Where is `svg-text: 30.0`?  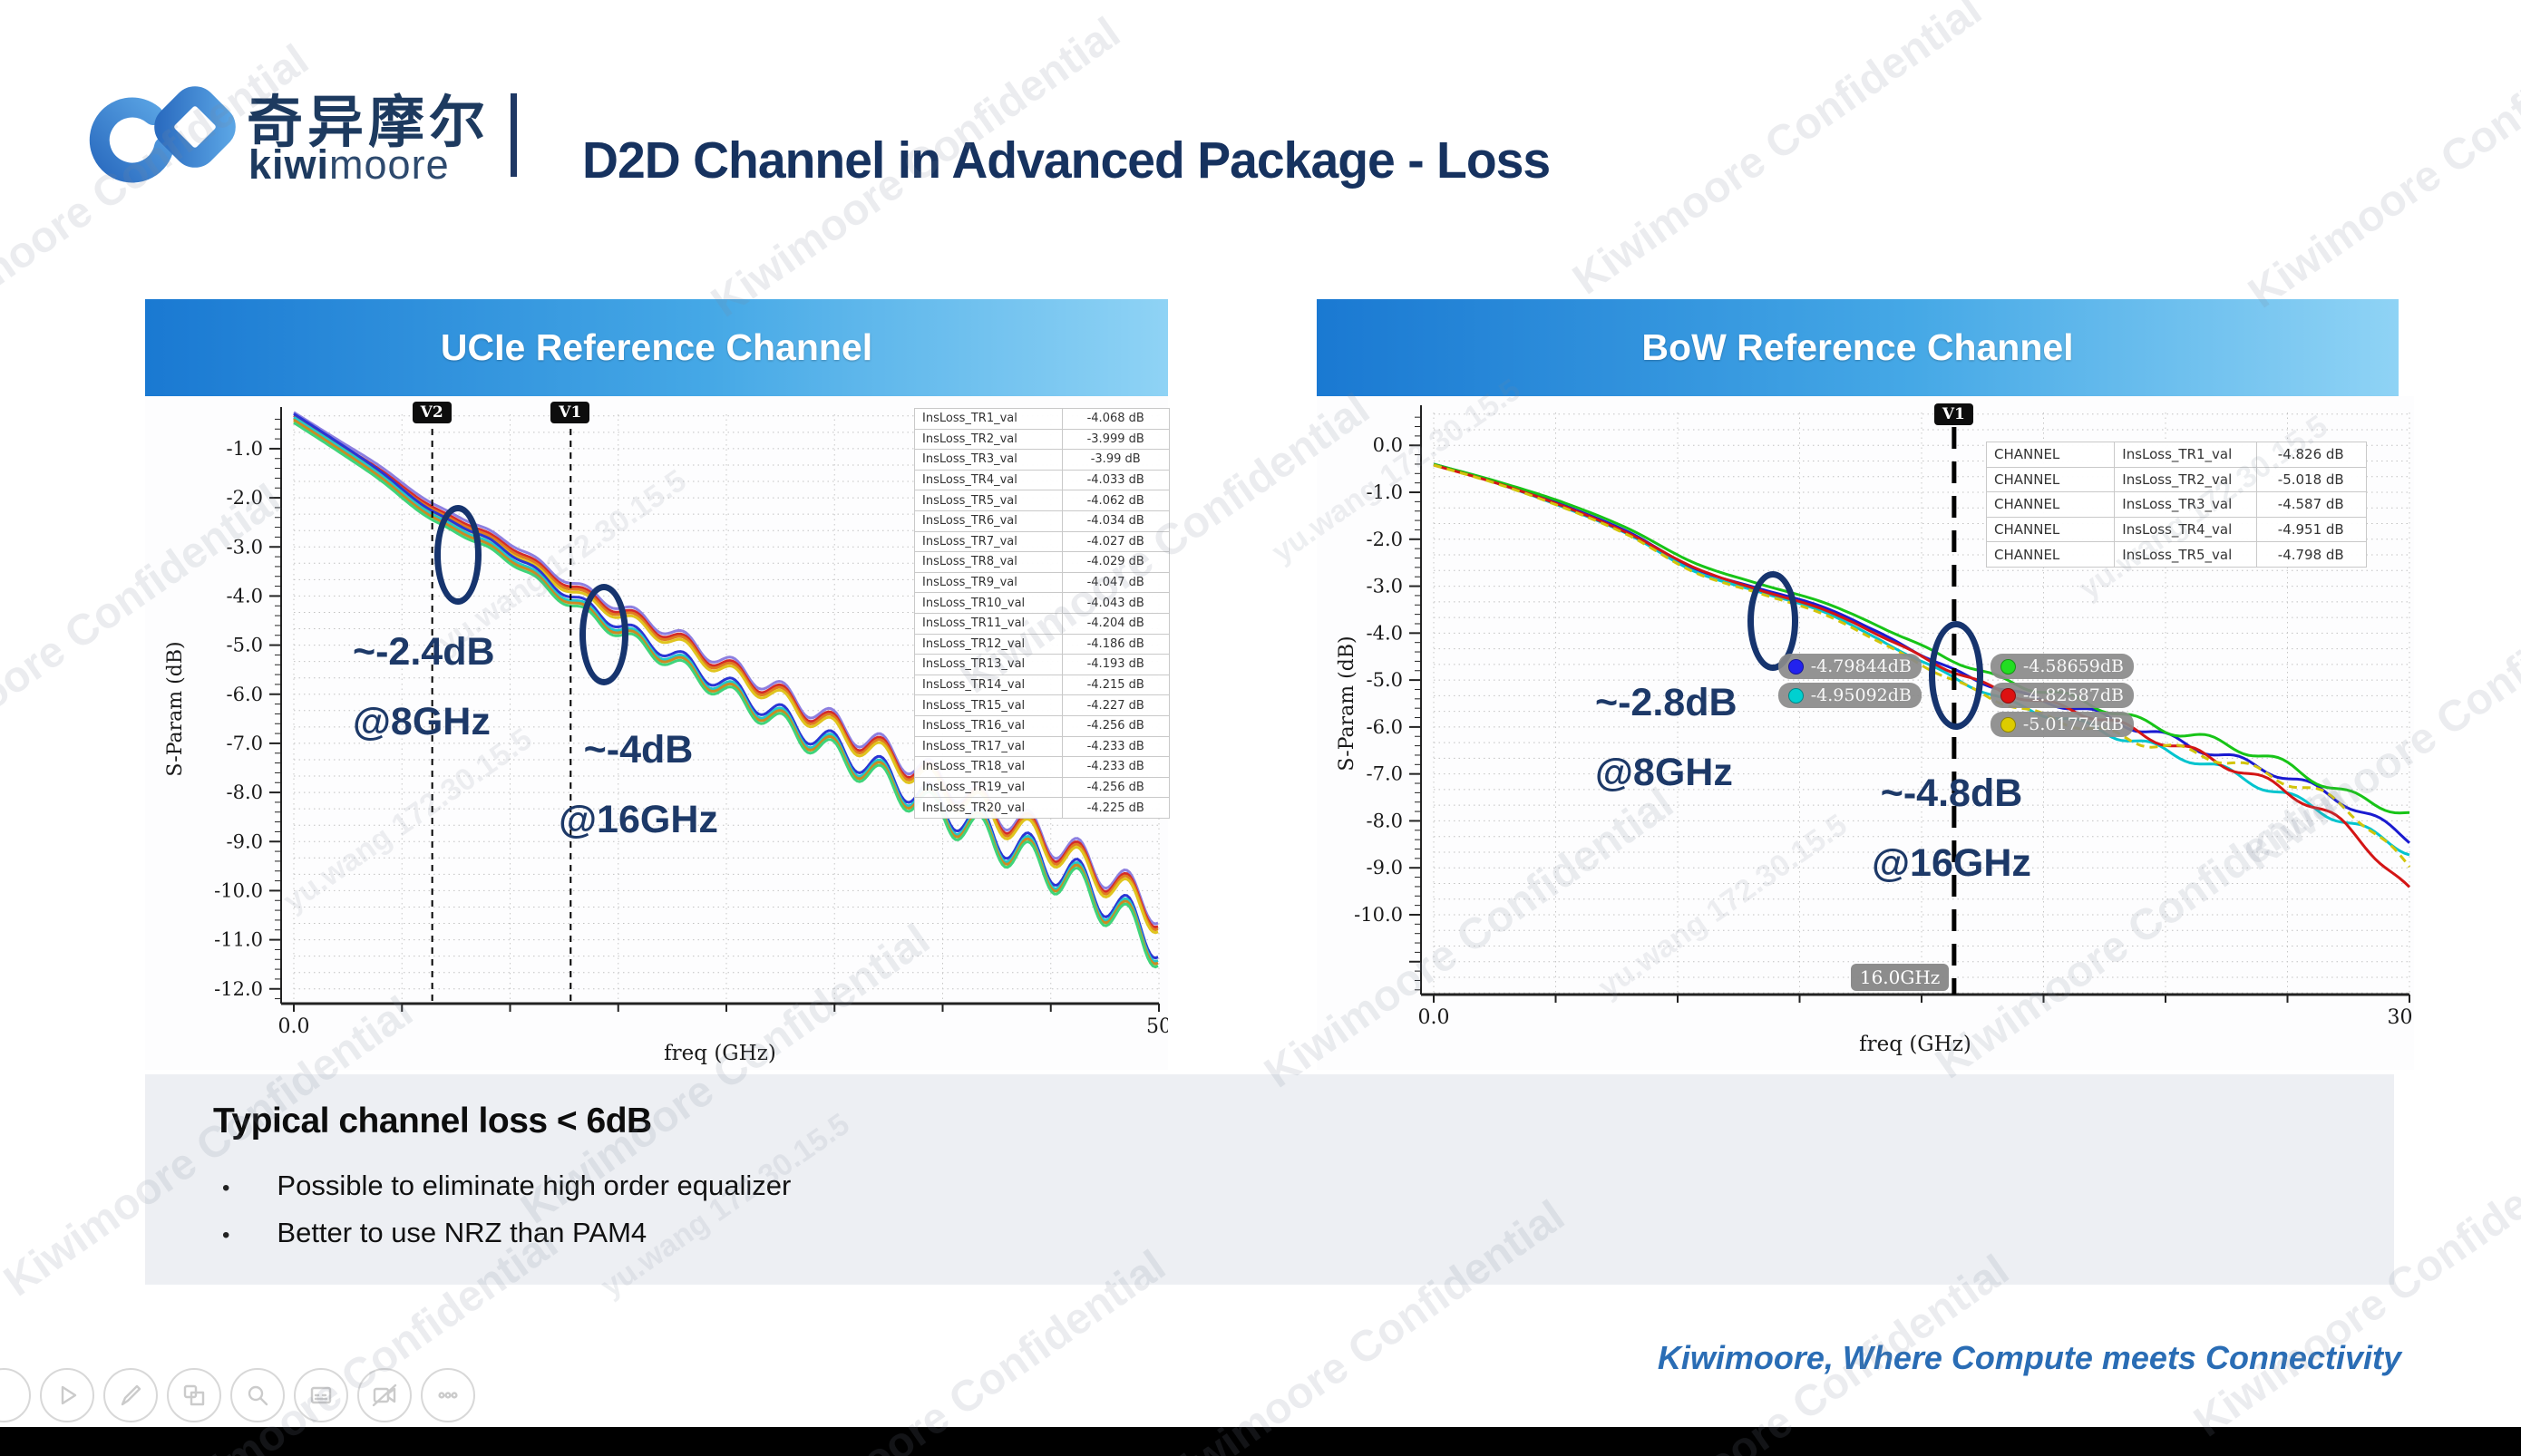 svg-text: 30.0 is located at coordinates (2401, 1017).